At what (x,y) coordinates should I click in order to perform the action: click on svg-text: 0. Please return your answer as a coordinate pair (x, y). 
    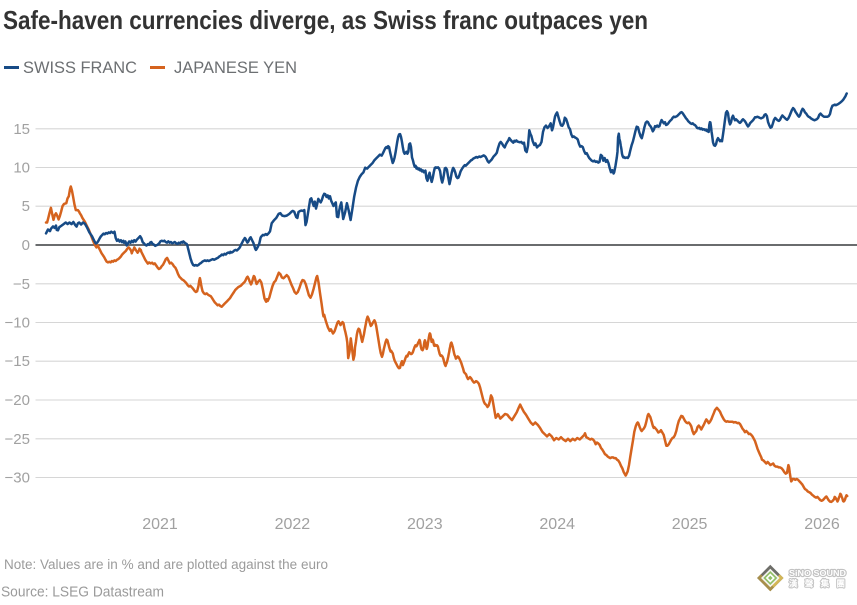
    Looking at the image, I should click on (26, 245).